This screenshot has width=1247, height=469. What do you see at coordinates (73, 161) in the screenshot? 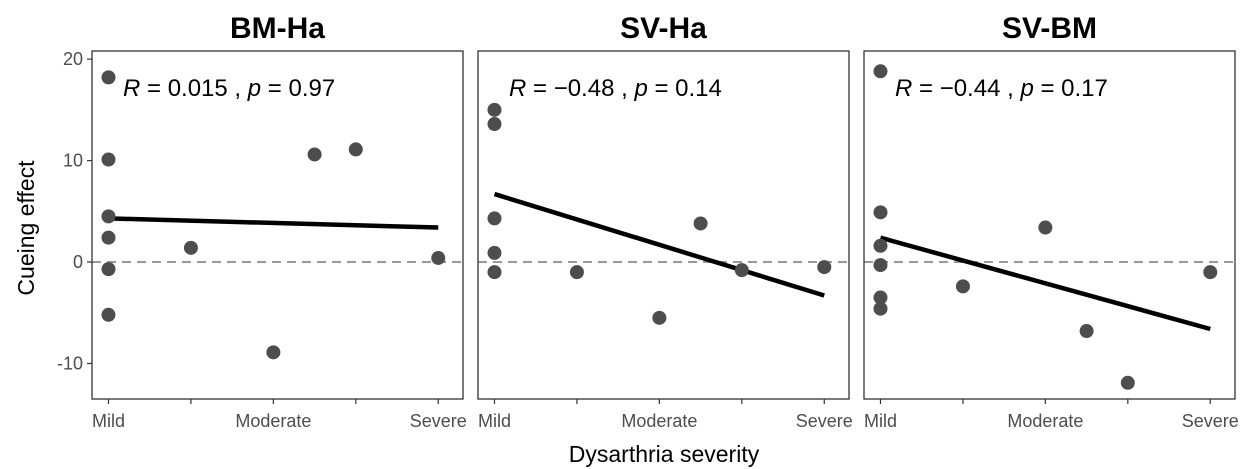
I see `y-tick-label: 10` at bounding box center [73, 161].